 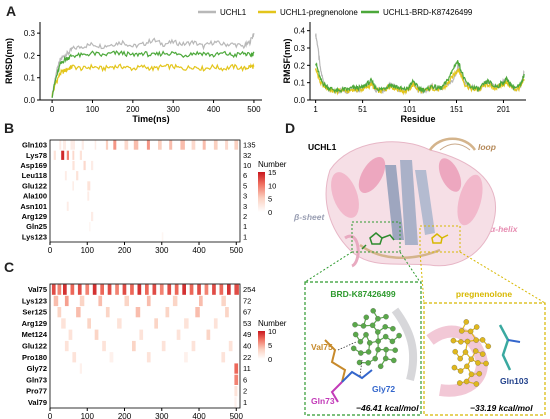 I want to click on rmsd-xtick-label: 500, so click(x=254, y=109).